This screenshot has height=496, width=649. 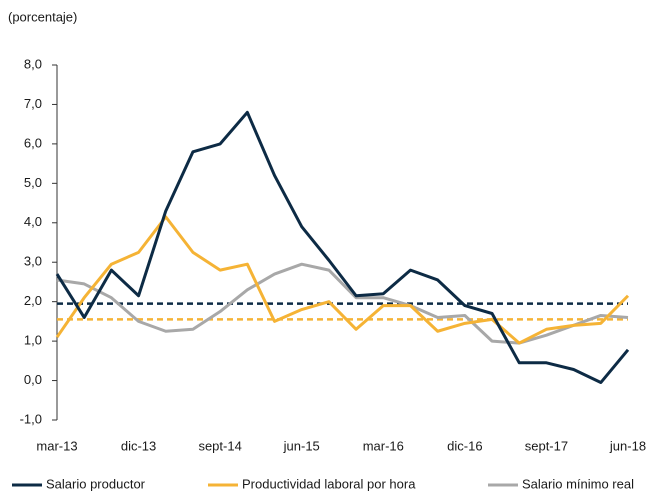 What do you see at coordinates (33, 261) in the screenshot?
I see `y-tick-label: 3,0` at bounding box center [33, 261].